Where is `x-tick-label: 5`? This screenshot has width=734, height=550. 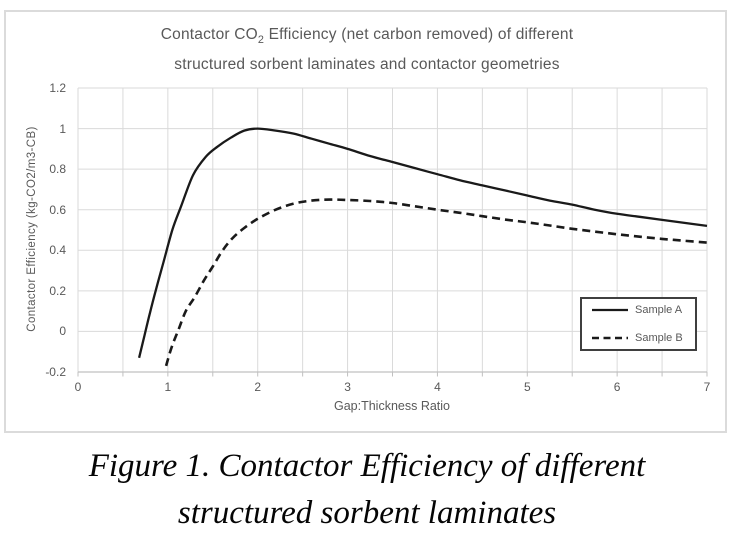
x-tick-label: 5 is located at coordinates (527, 387).